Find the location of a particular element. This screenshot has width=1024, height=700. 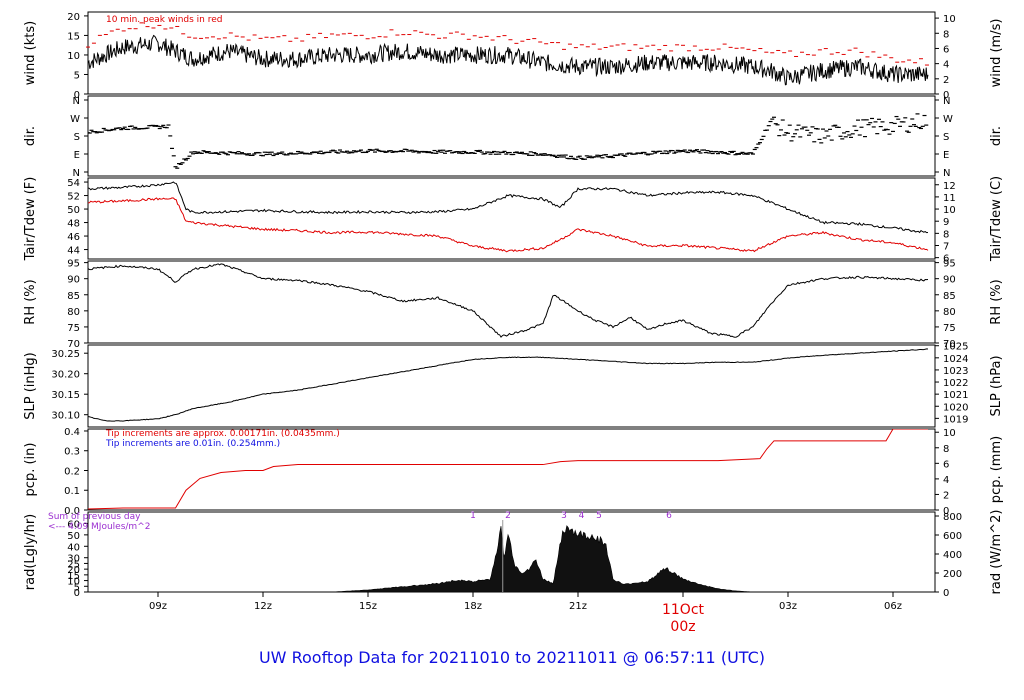

left-tick-label: W is located at coordinates (75, 119).